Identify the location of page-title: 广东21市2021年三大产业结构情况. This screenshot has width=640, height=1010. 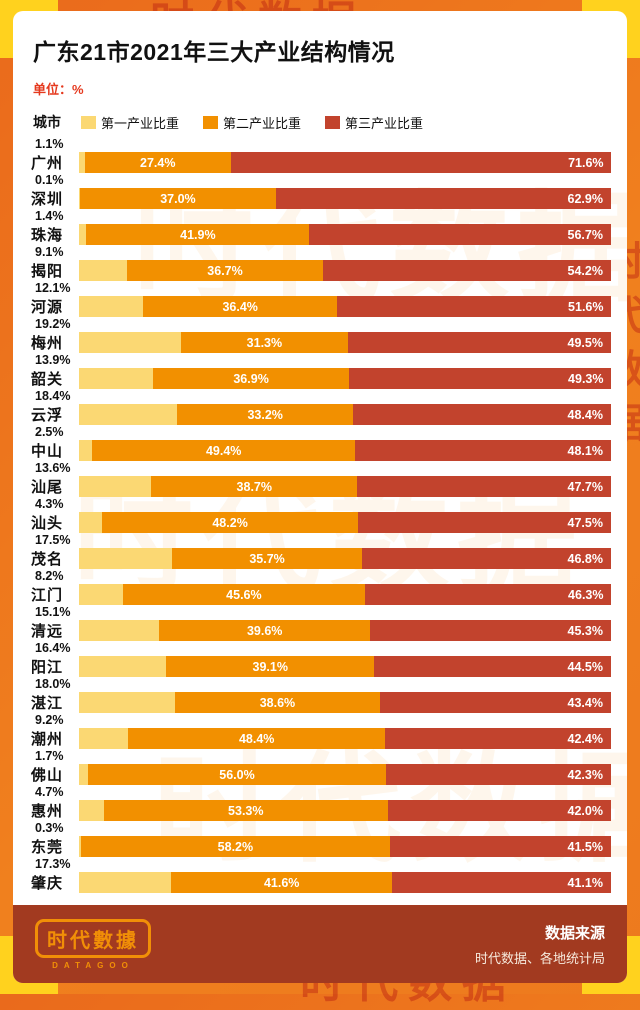
(214, 52).